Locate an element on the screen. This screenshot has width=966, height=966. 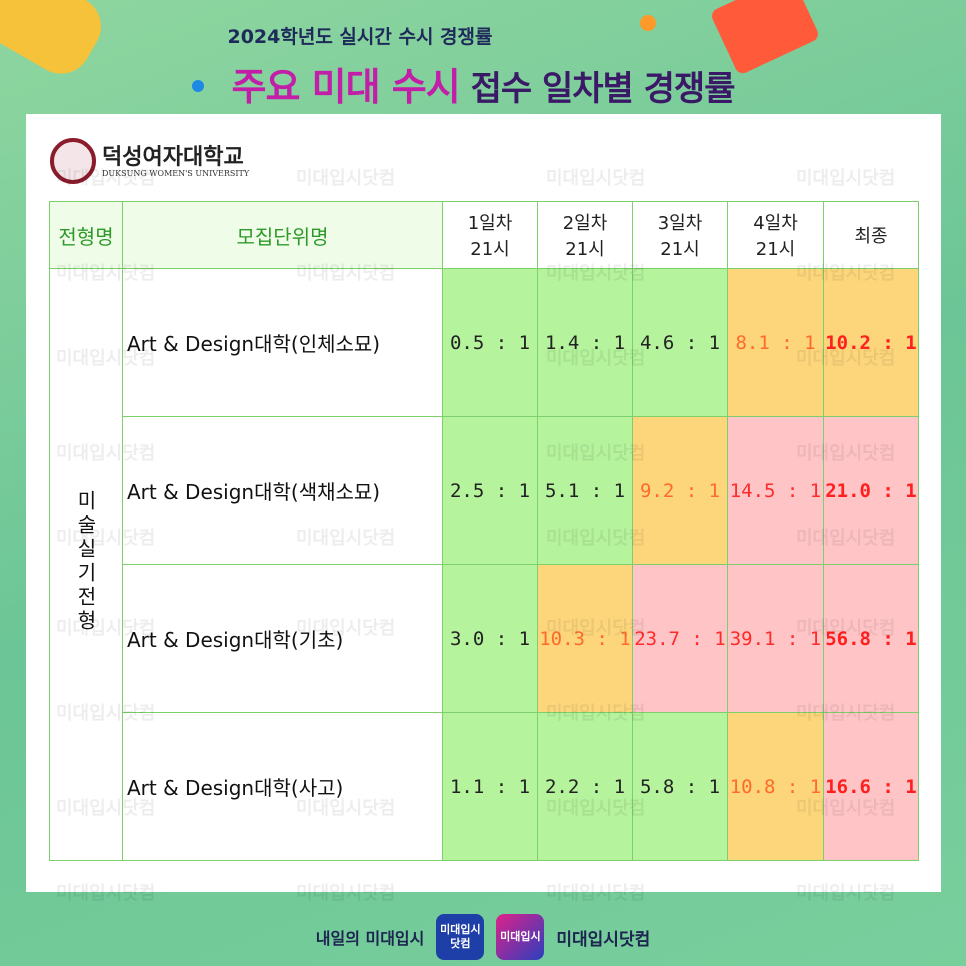
unit-cell: Art & Design대학(기초) is located at coordinates (282, 638).